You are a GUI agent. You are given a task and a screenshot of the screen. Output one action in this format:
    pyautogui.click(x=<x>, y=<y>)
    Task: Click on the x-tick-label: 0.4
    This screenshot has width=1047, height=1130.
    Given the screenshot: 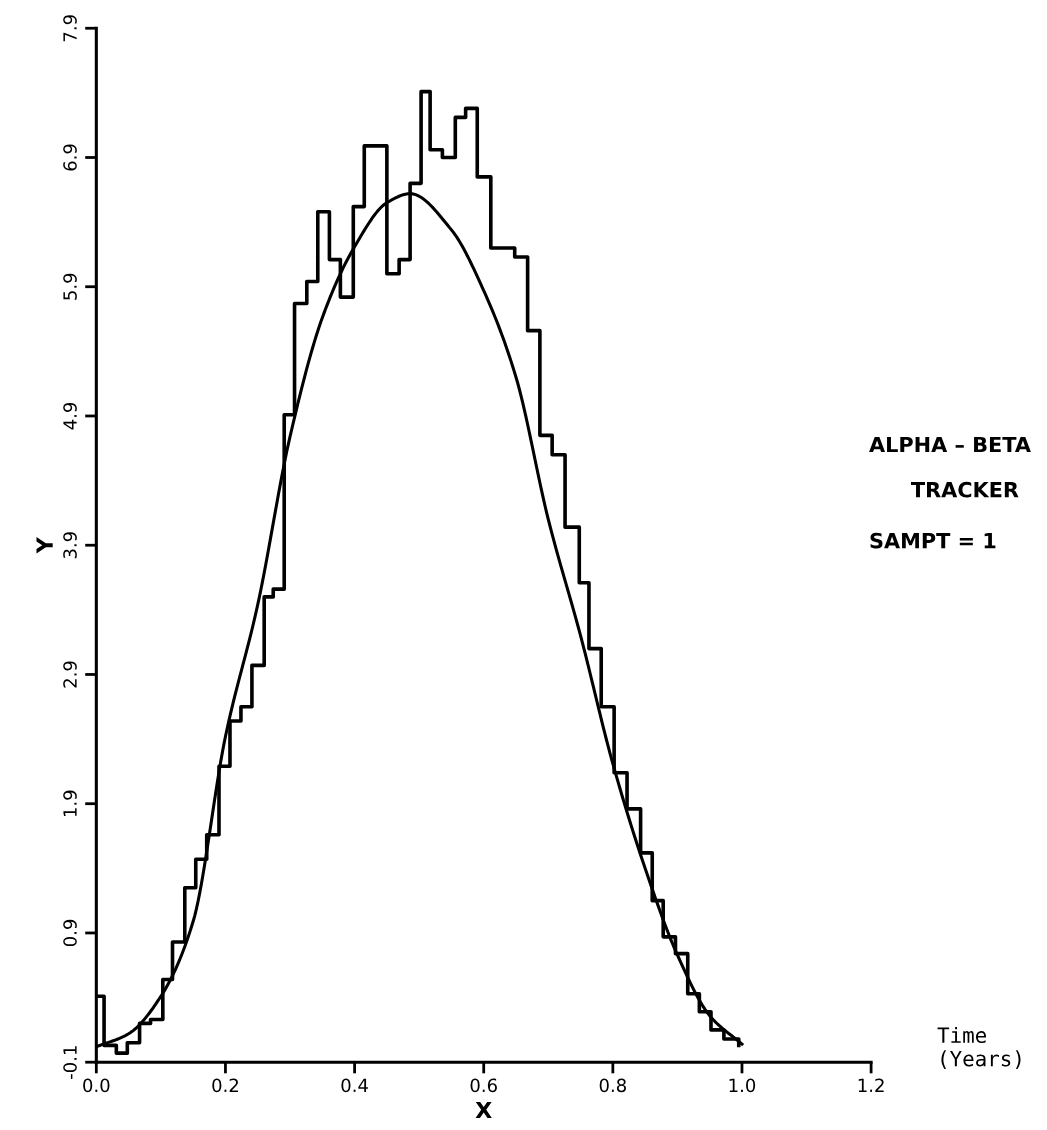 What is the action you would take?
    pyautogui.click(x=354, y=1085)
    